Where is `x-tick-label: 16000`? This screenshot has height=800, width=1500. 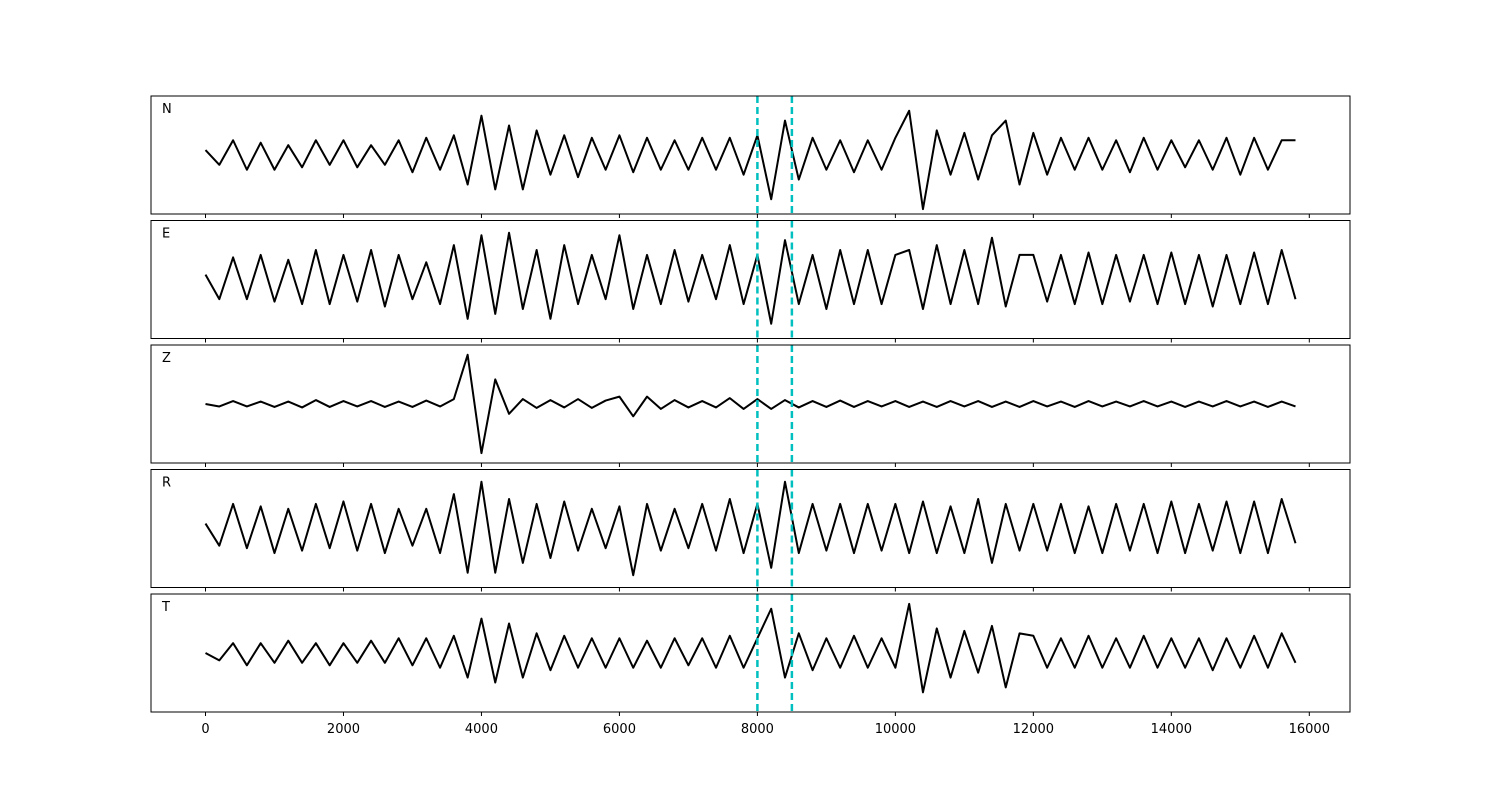 x-tick-label: 16000 is located at coordinates (1309, 729).